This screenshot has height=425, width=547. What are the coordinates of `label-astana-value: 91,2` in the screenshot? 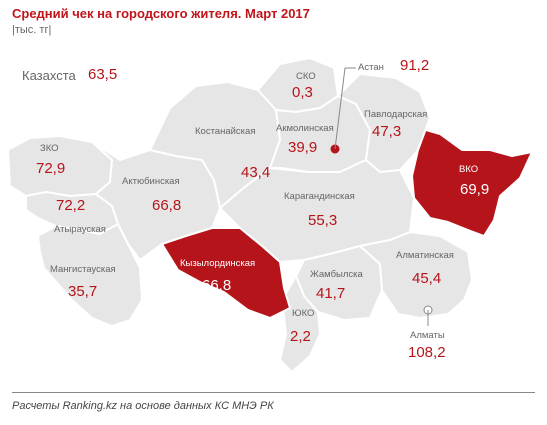 It's located at (414, 65).